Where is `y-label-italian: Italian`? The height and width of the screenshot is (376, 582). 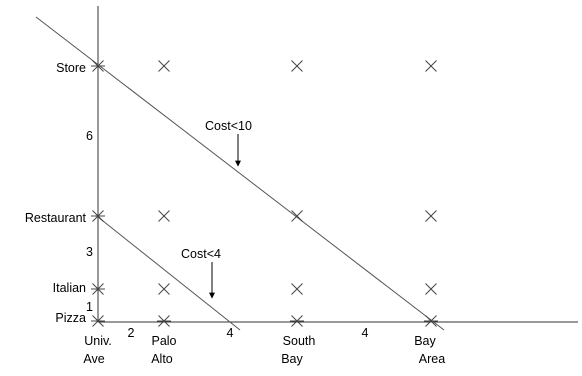
y-label-italian: Italian is located at coordinates (69, 288).